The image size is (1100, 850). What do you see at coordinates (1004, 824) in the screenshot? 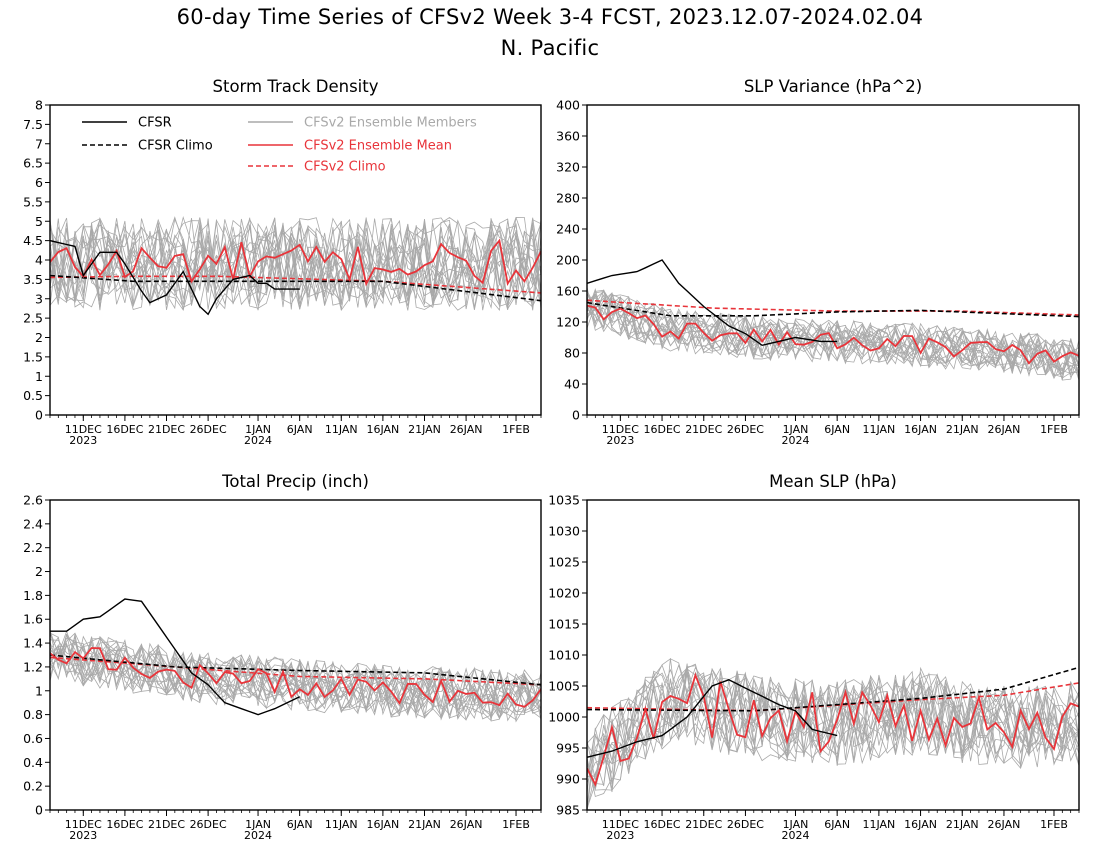
I see `x-tick-label: 26JAN` at bounding box center [1004, 824].